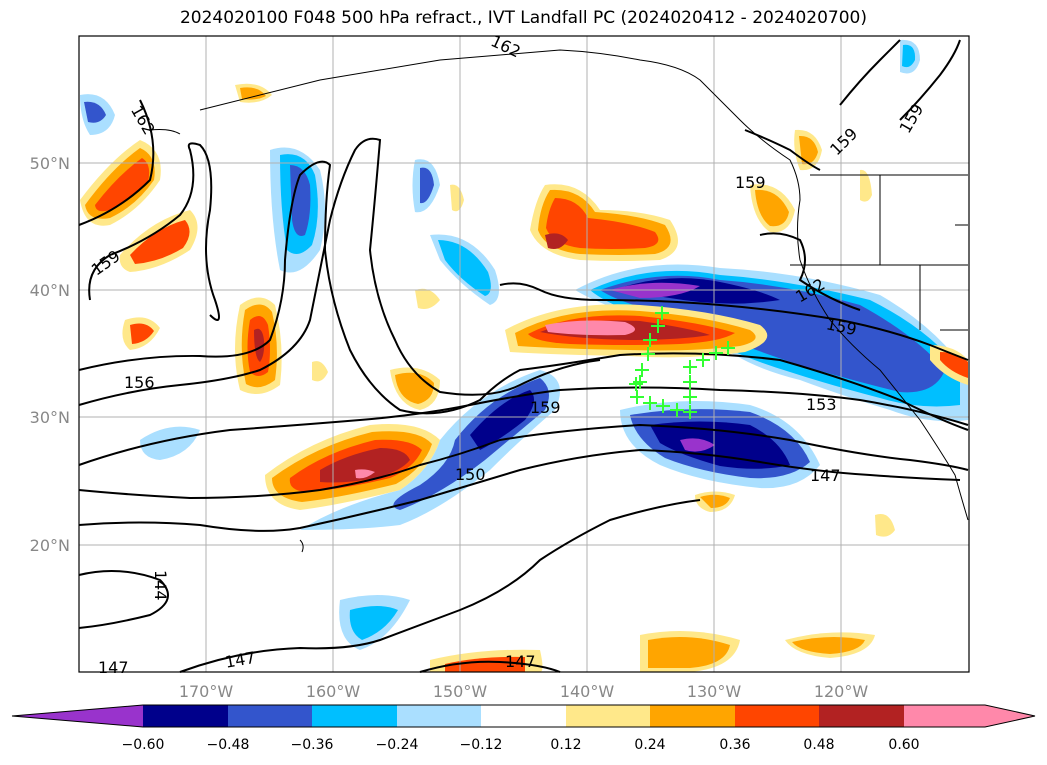 Image resolution: width=1047 pixels, height=765 pixels. What do you see at coordinates (565, 745) in the screenshot?
I see `colorbar-tick-label: 0.12` at bounding box center [565, 745].